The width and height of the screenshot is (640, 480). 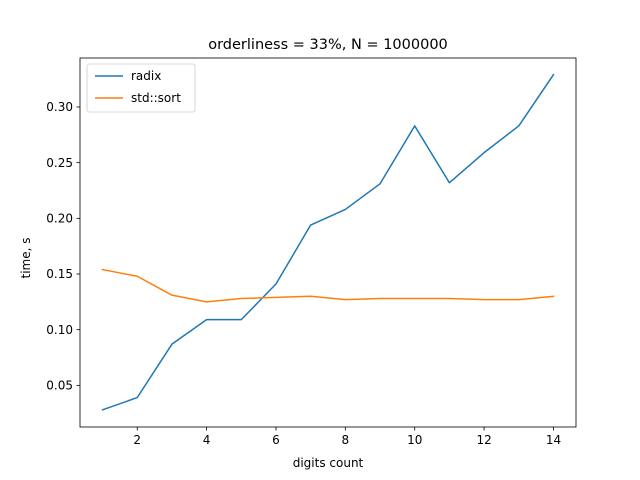 What do you see at coordinates (328, 45) in the screenshot?
I see `chart-title: orderliness = 33%, N = 1000000` at bounding box center [328, 45].